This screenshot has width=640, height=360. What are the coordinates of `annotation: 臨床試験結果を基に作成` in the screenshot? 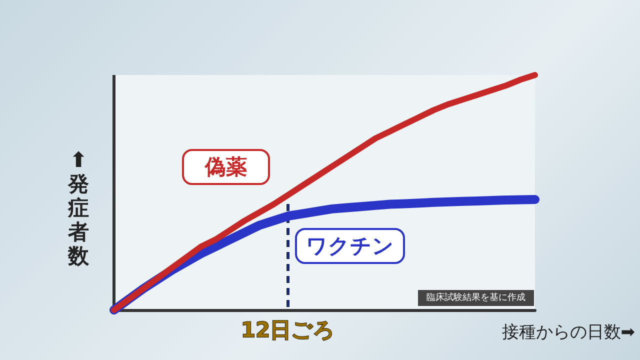 It's located at (476, 297).